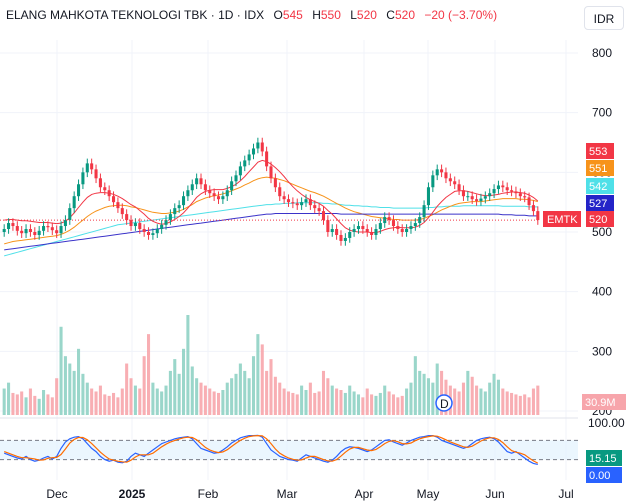 Image resolution: width=633 pixels, height=504 pixels. Describe the element at coordinates (390, 15) in the screenshot. I see `close-label: C` at that location.